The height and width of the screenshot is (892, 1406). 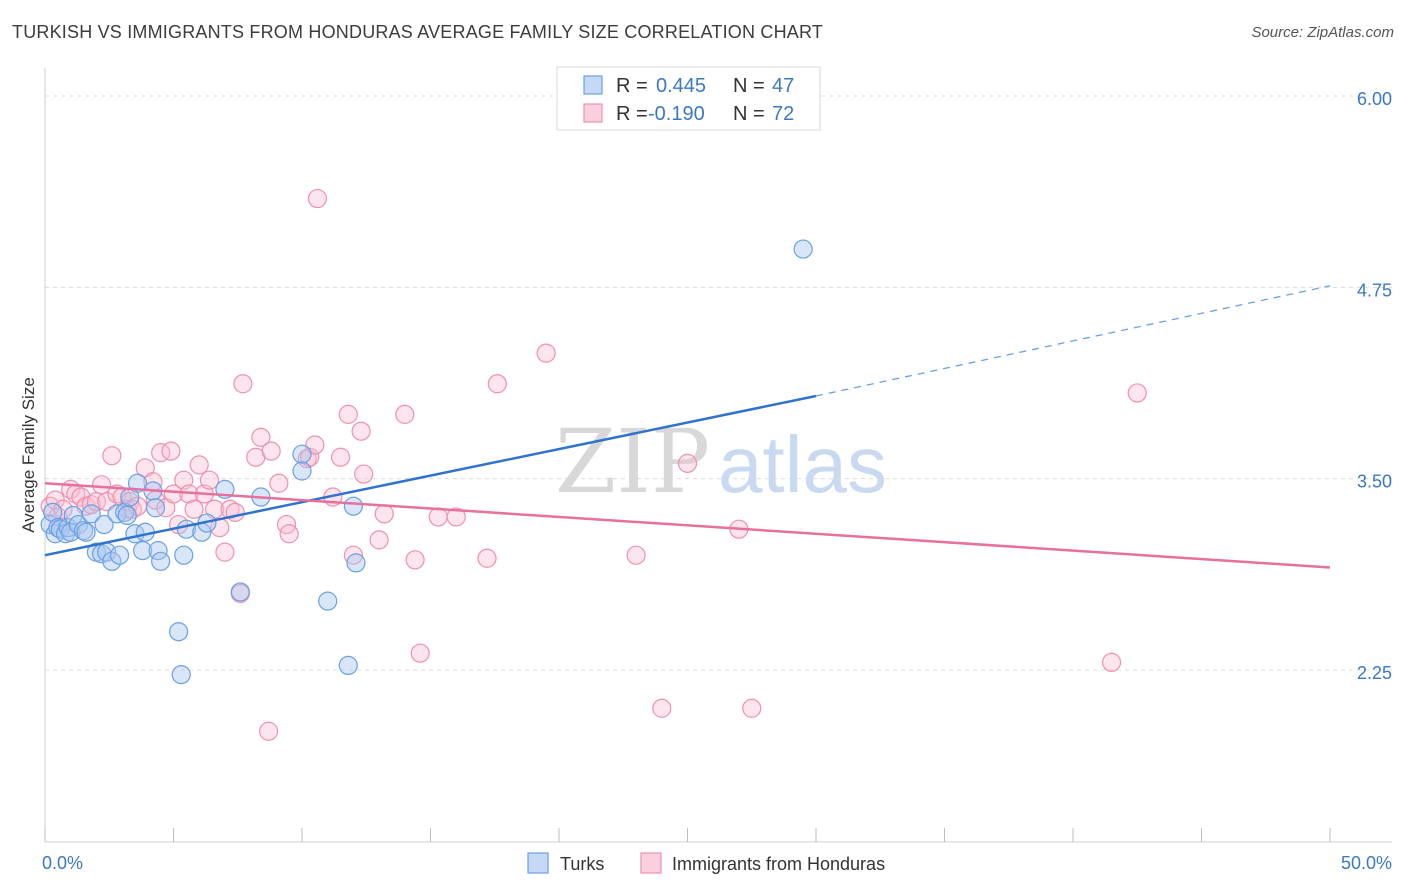 What do you see at coordinates (749, 86) in the screenshot?
I see `legend-n-label-turks: N =` at bounding box center [749, 86].